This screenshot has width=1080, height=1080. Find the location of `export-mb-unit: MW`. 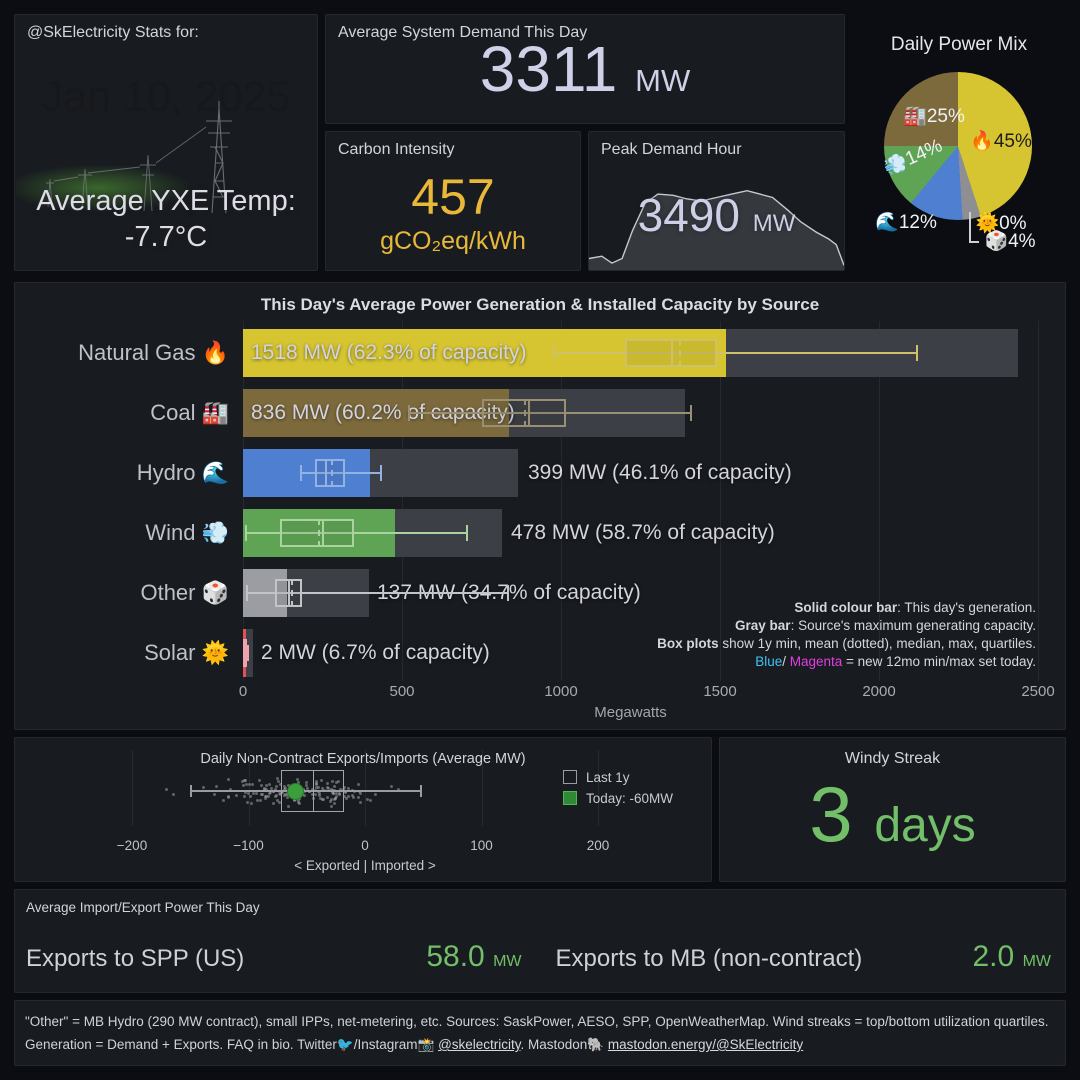

export-mb-unit: MW is located at coordinates (1036, 961).